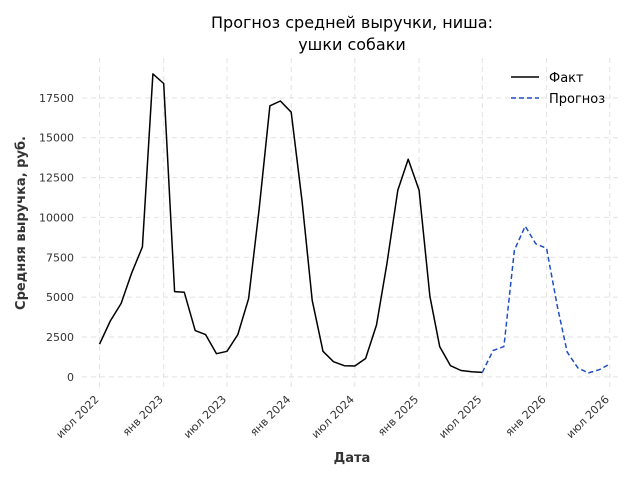  What do you see at coordinates (460, 417) in the screenshot?
I see `x-tick-label: июл 2025` at bounding box center [460, 417].